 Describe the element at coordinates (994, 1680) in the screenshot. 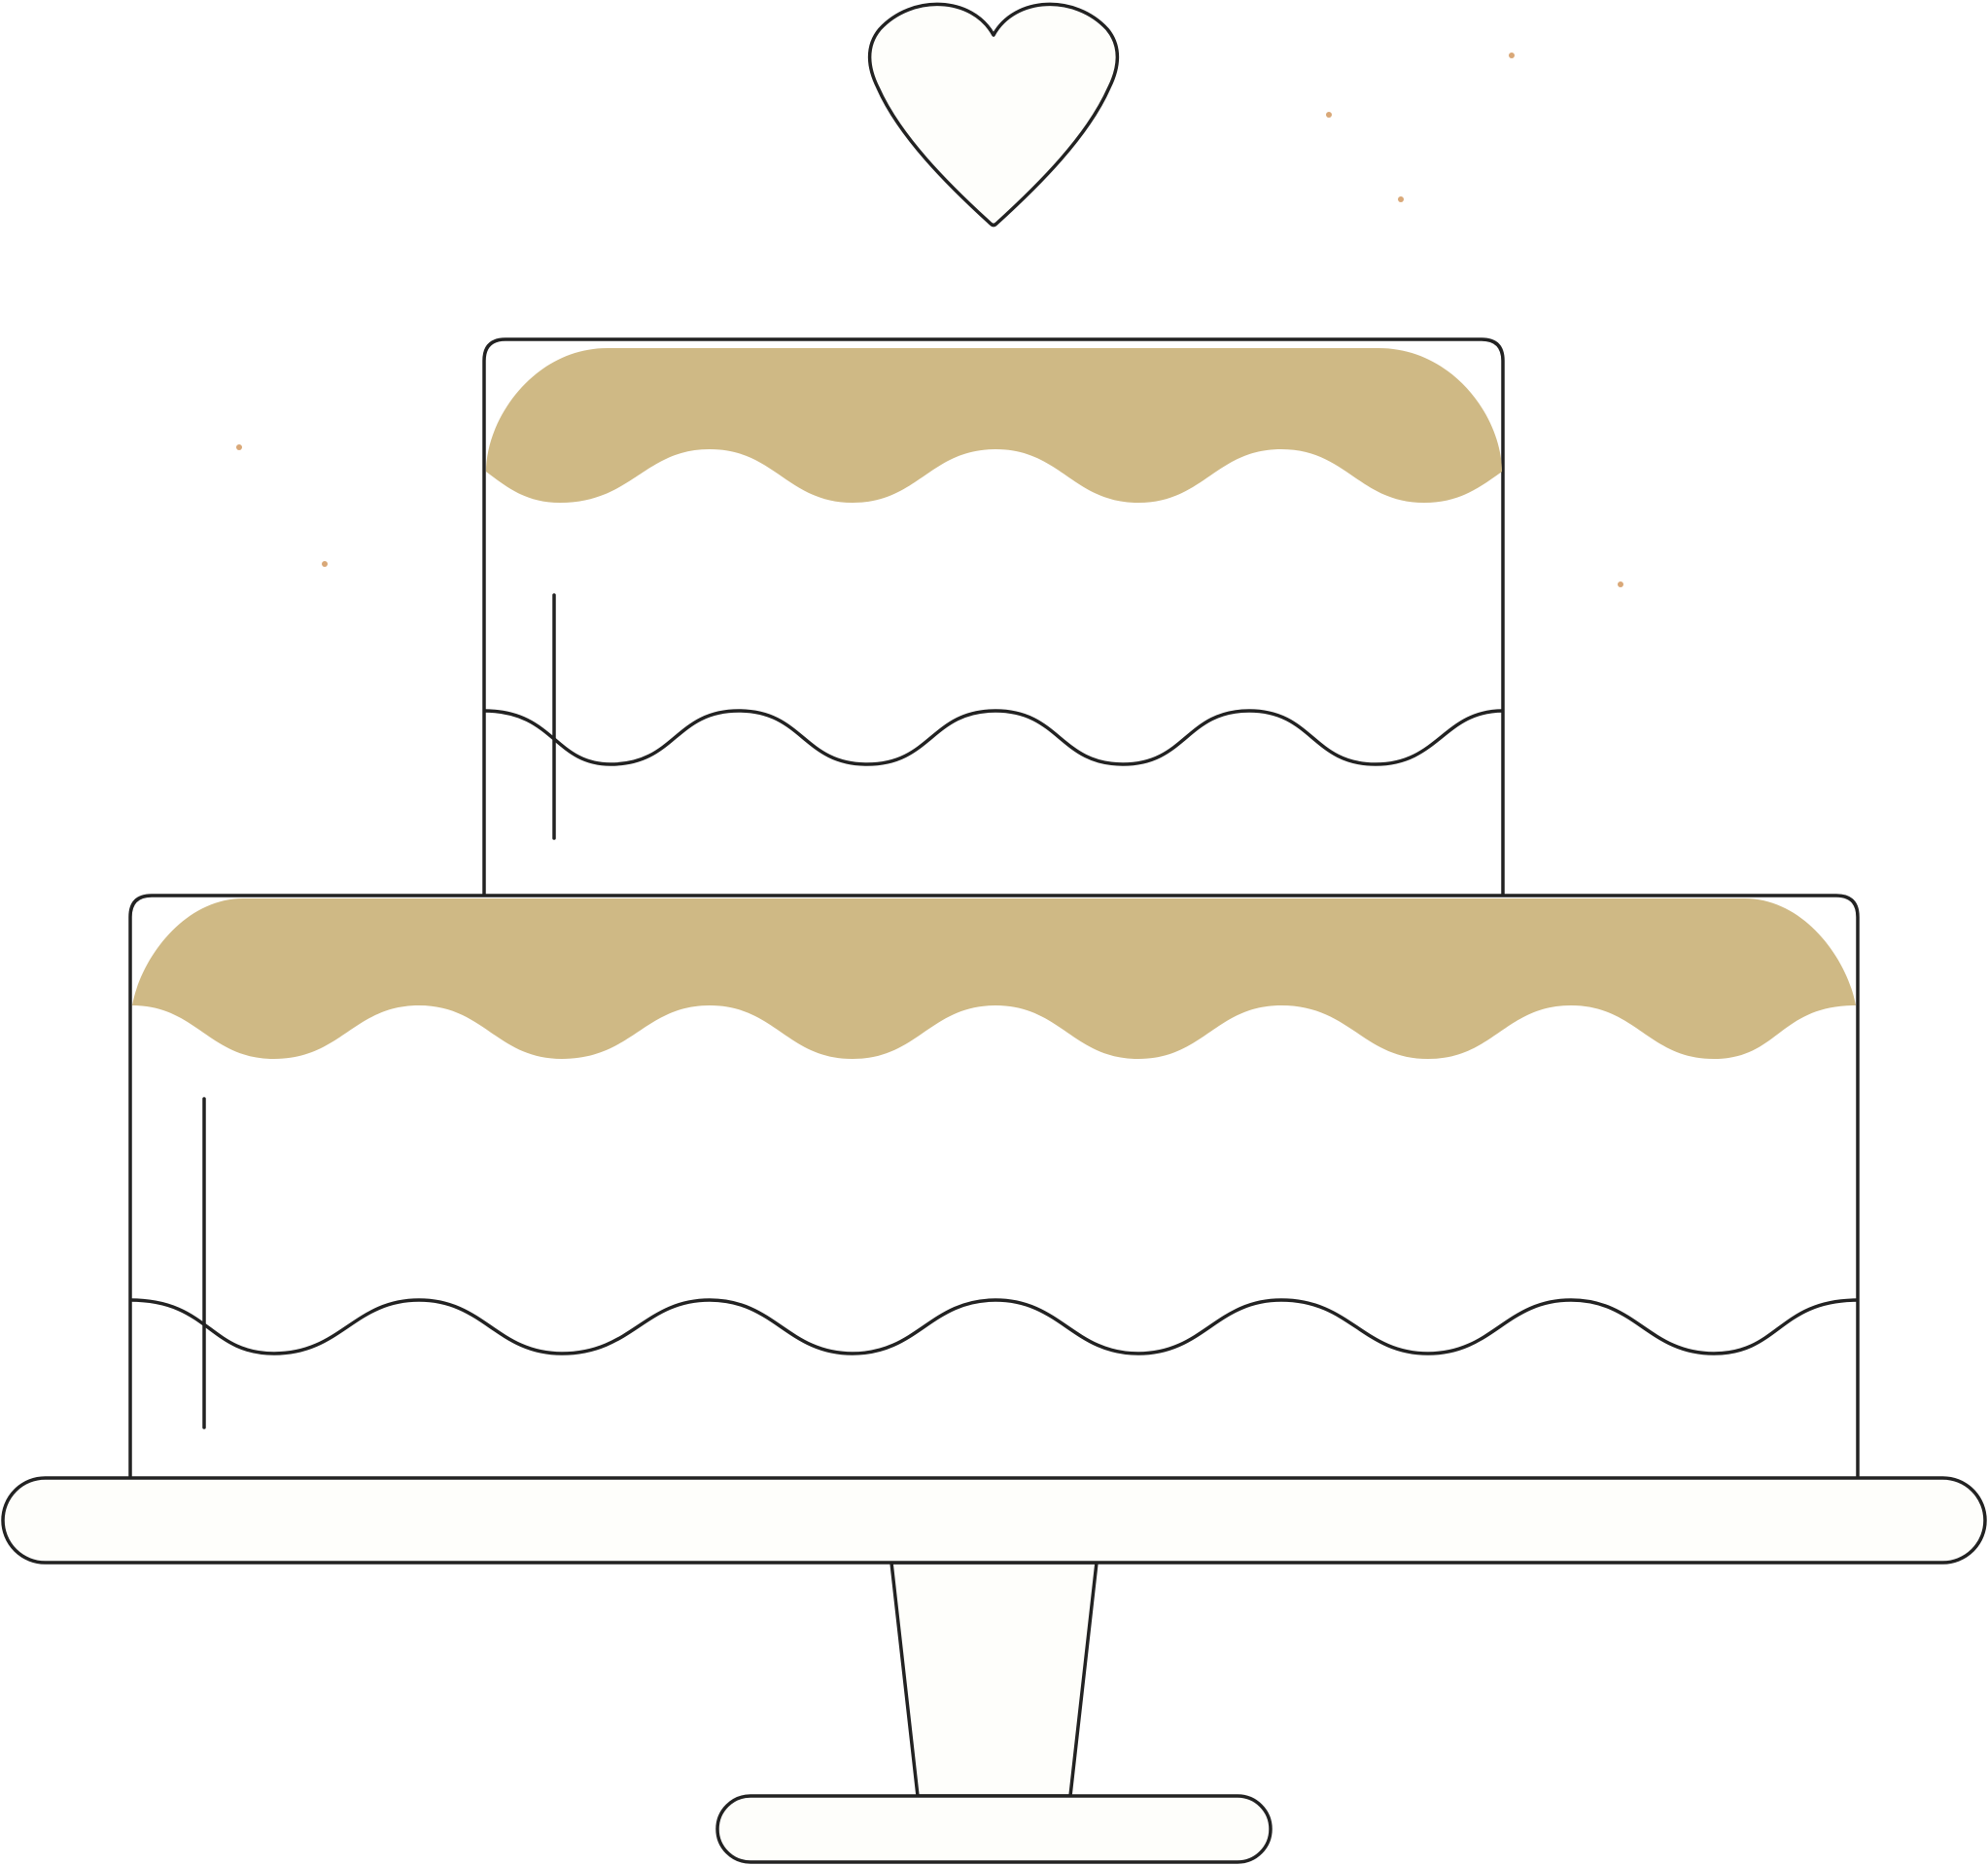

I see `stand-pedestal` at that location.